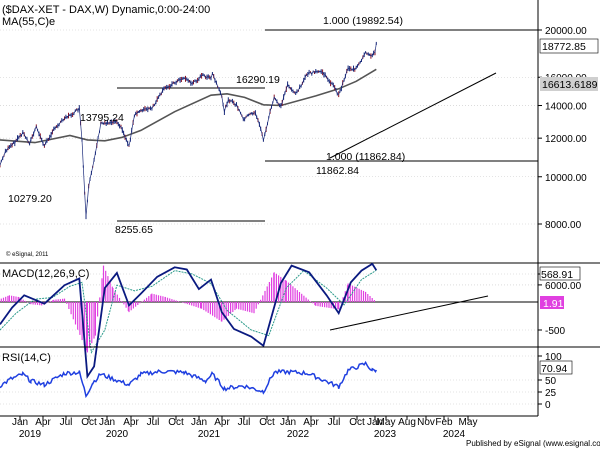 The height and width of the screenshot is (450, 600). Describe the element at coordinates (563, 225) in the screenshot. I see `price-tick-label: 8000.00` at that location.